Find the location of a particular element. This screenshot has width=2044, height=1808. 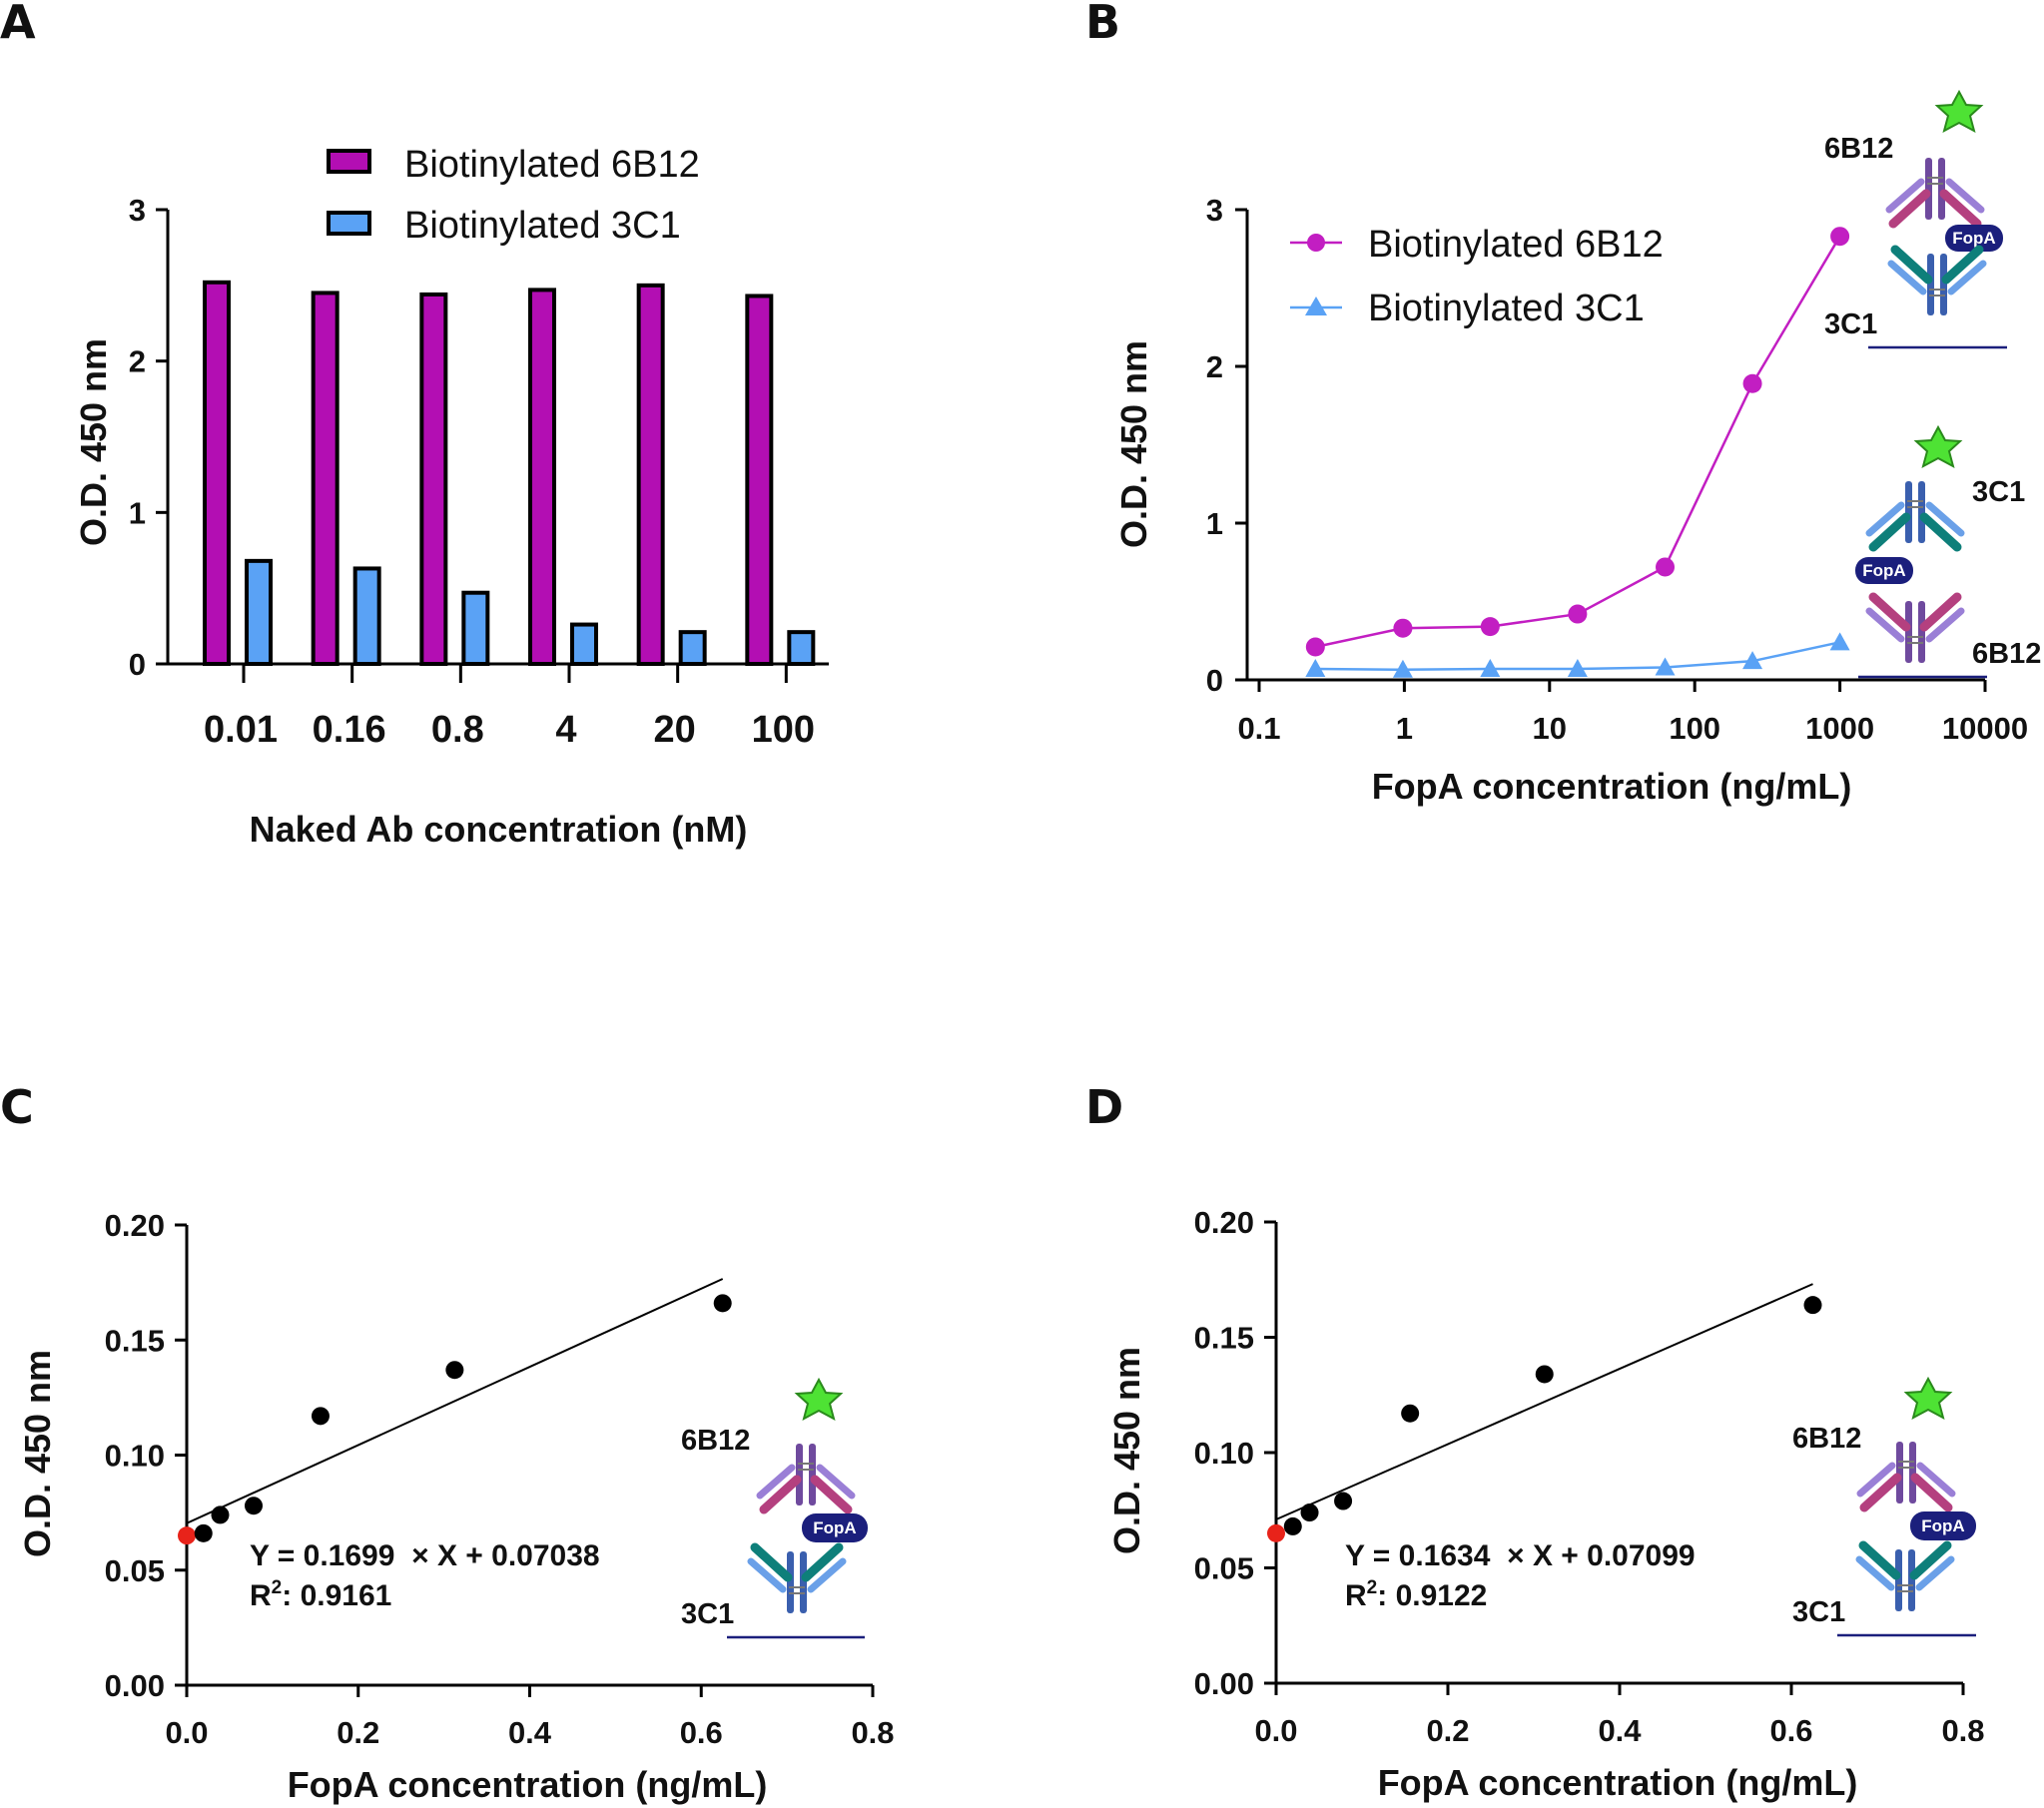

panel-label: D is located at coordinates (1104, 1107).